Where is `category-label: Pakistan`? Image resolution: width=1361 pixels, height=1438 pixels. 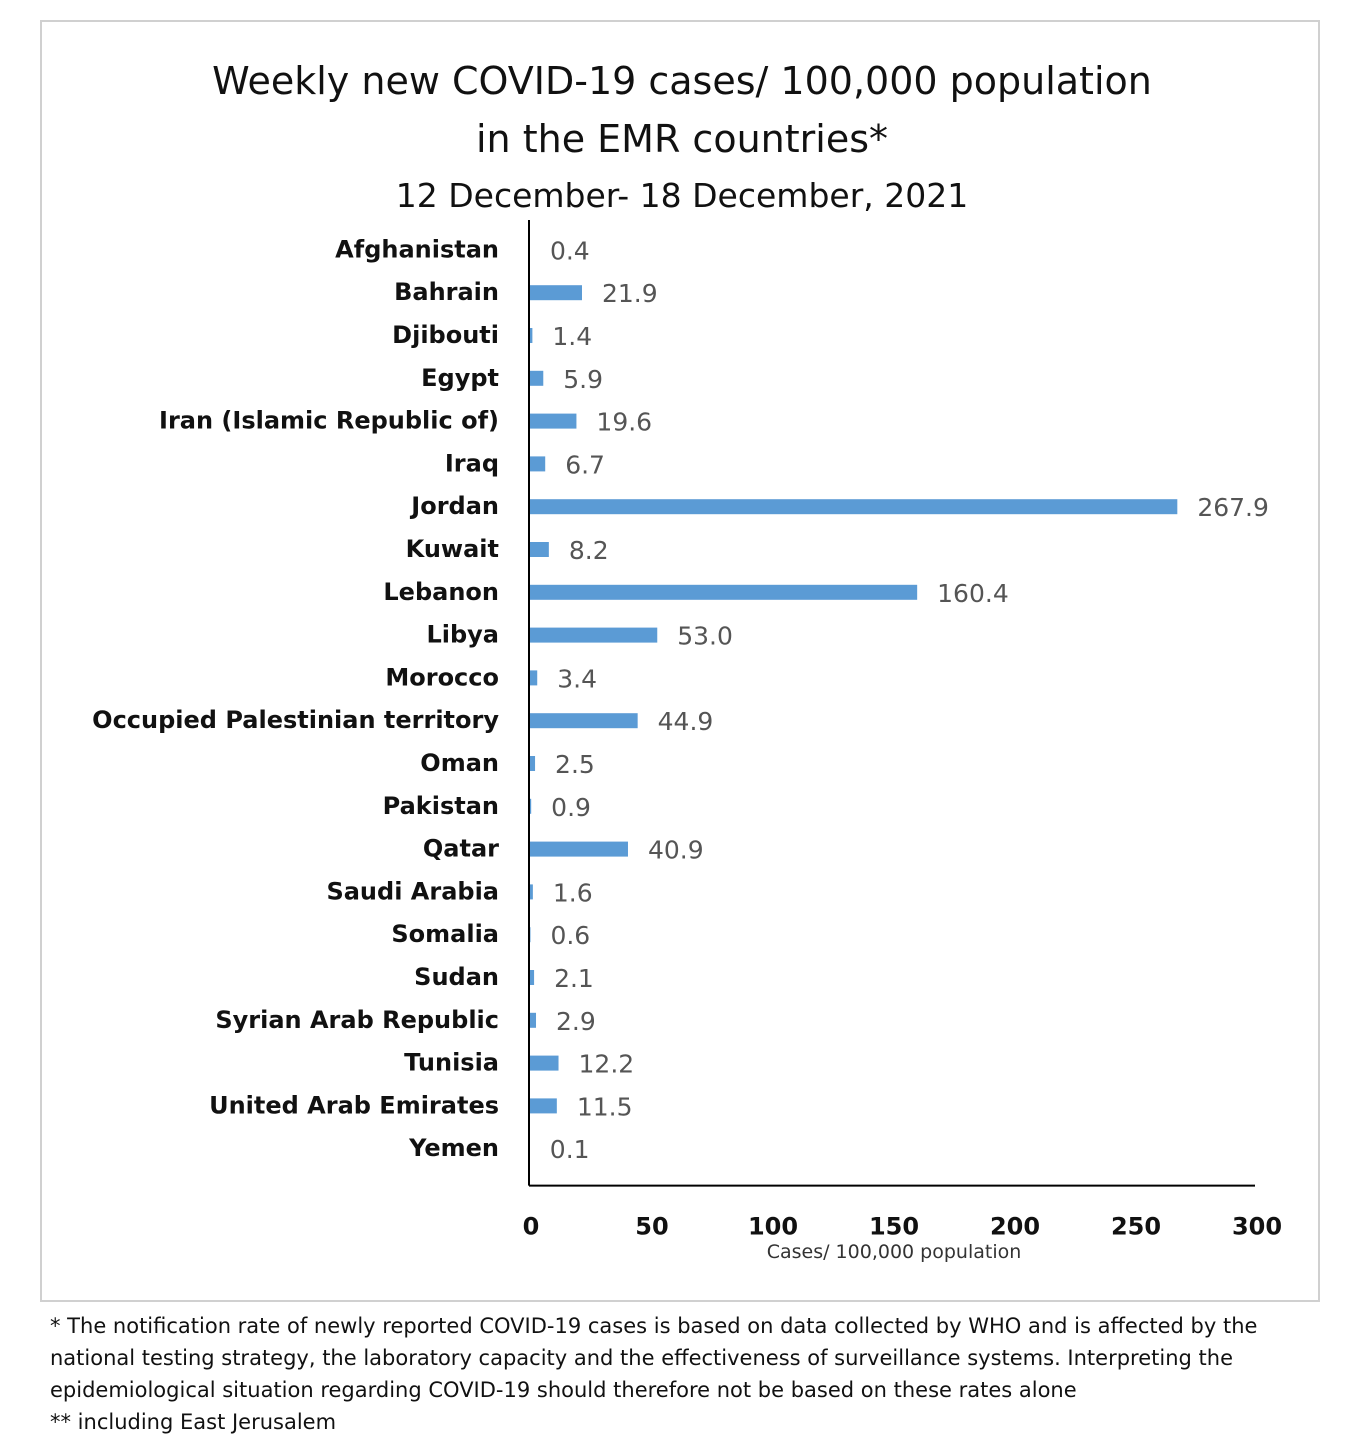 category-label: Pakistan is located at coordinates (441, 806).